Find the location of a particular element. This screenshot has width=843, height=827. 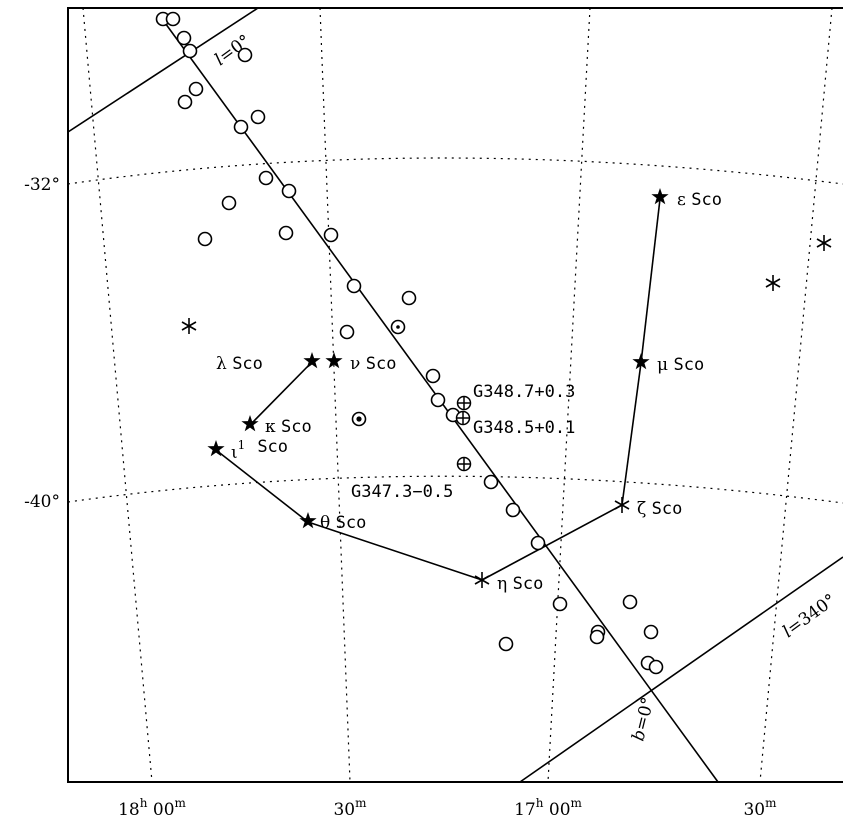

line-zeta-eta is located at coordinates (552, 542).